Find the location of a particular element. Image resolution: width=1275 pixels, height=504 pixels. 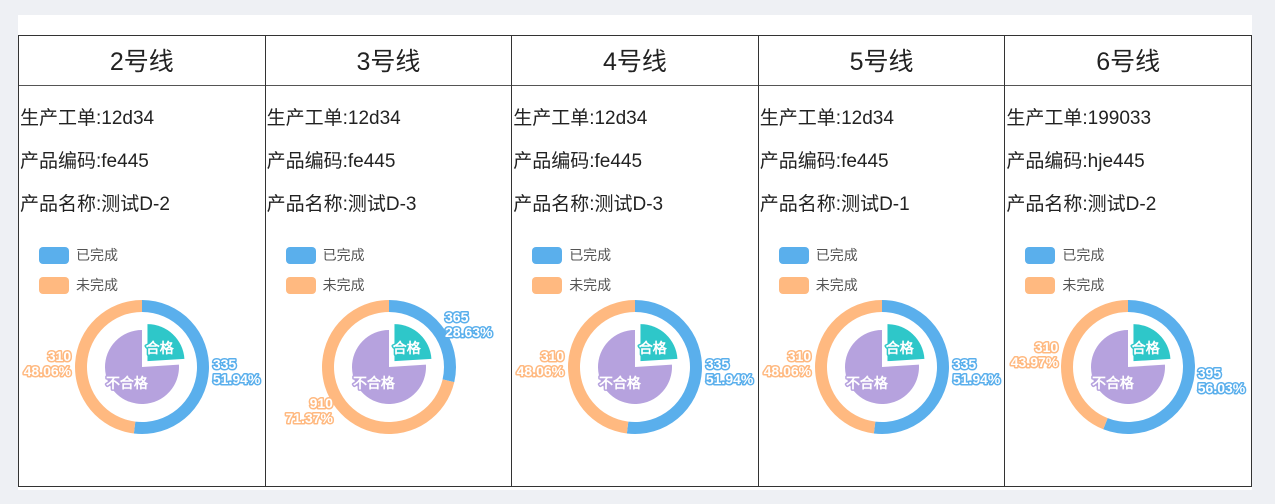

name-value: 测试D-1 is located at coordinates (875, 204).